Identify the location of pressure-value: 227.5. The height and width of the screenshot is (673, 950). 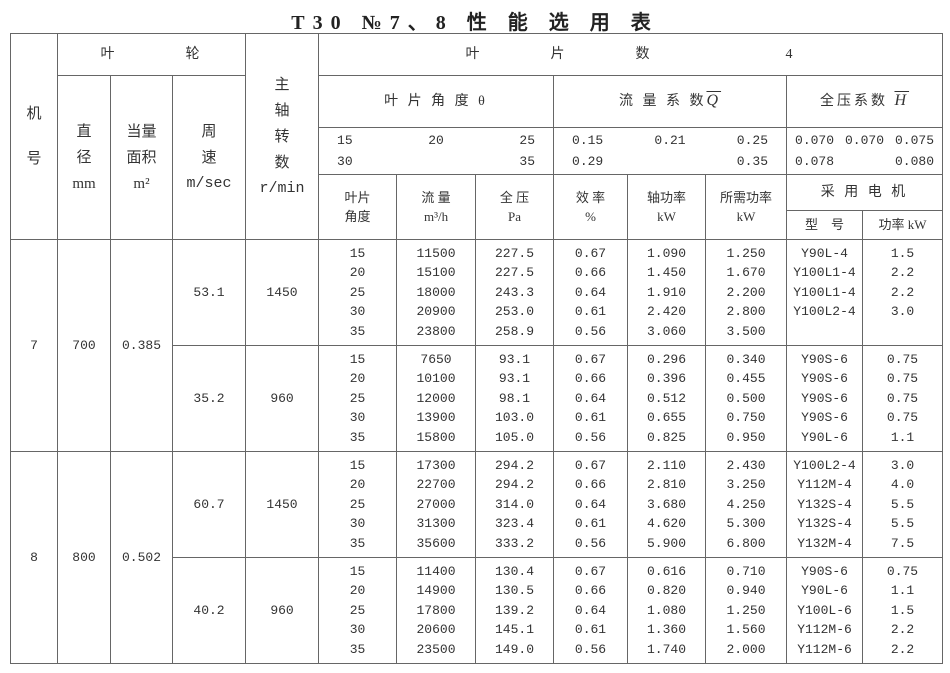
(515, 273).